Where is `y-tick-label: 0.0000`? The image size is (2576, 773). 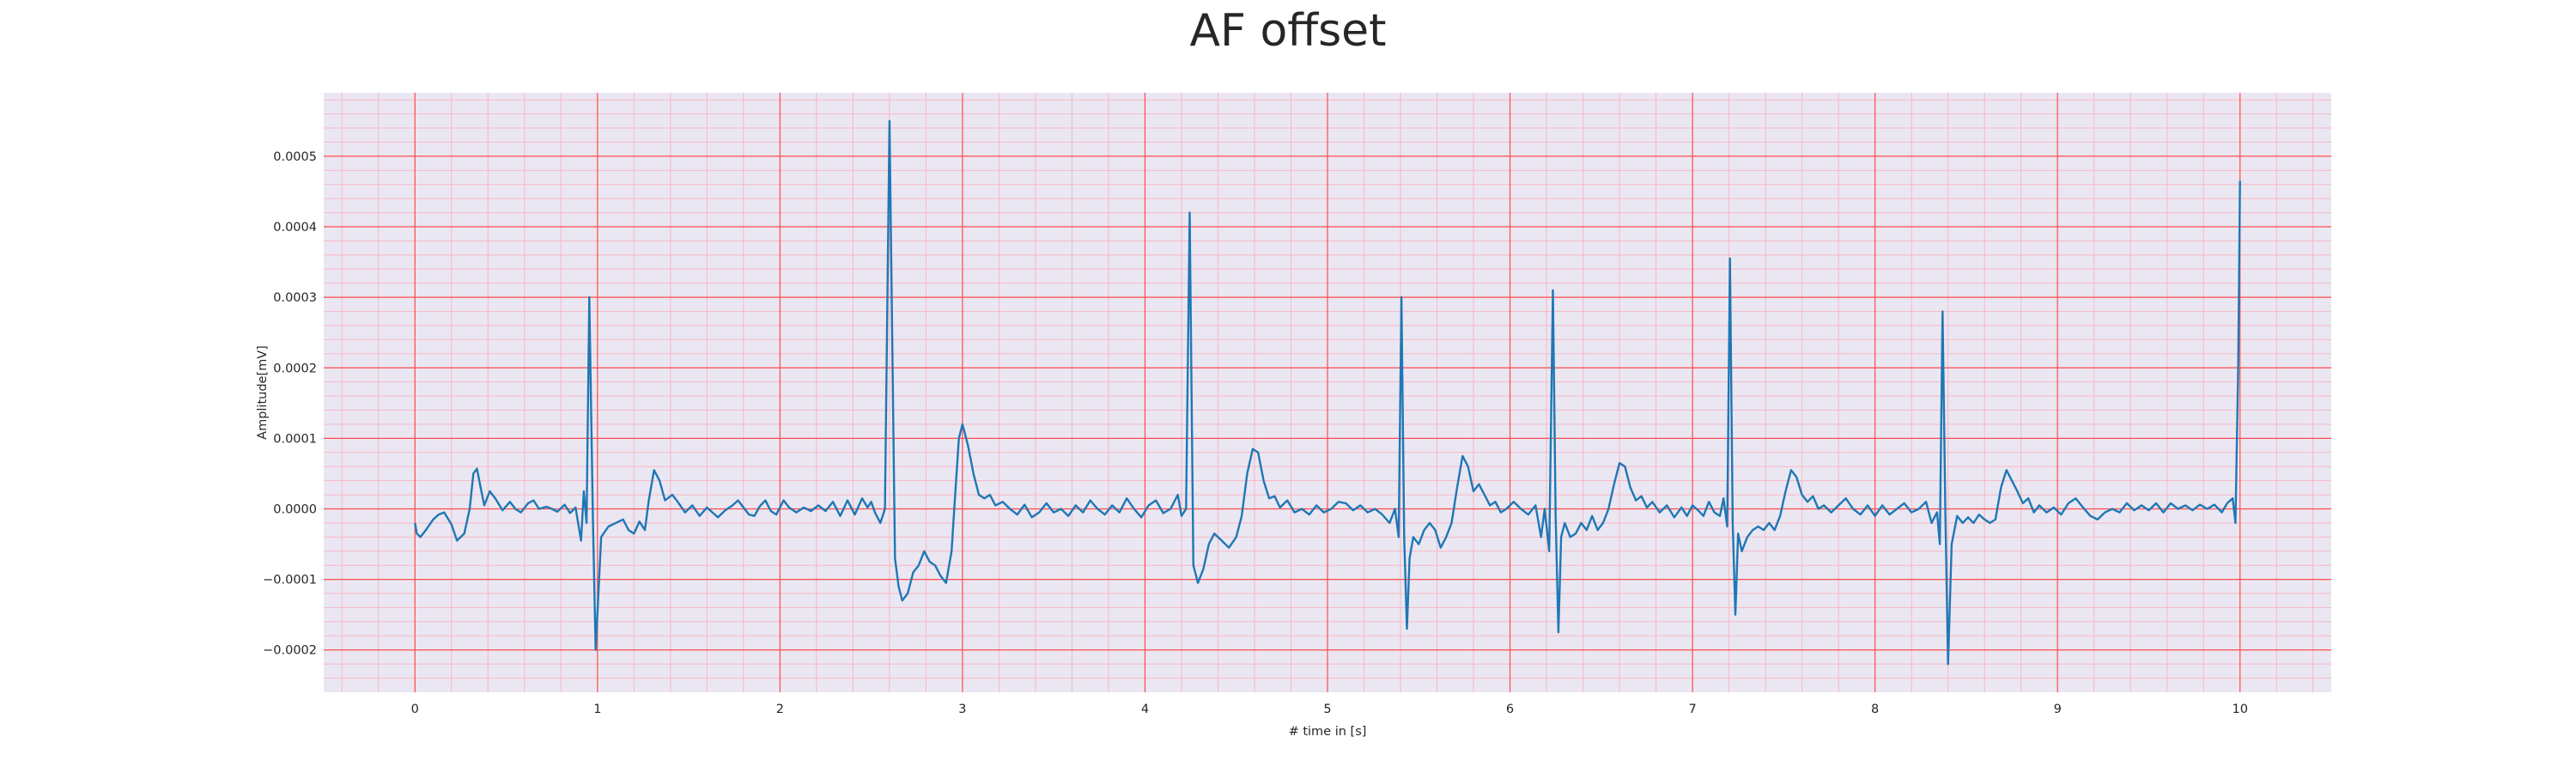 y-tick-label: 0.0000 is located at coordinates (295, 509).